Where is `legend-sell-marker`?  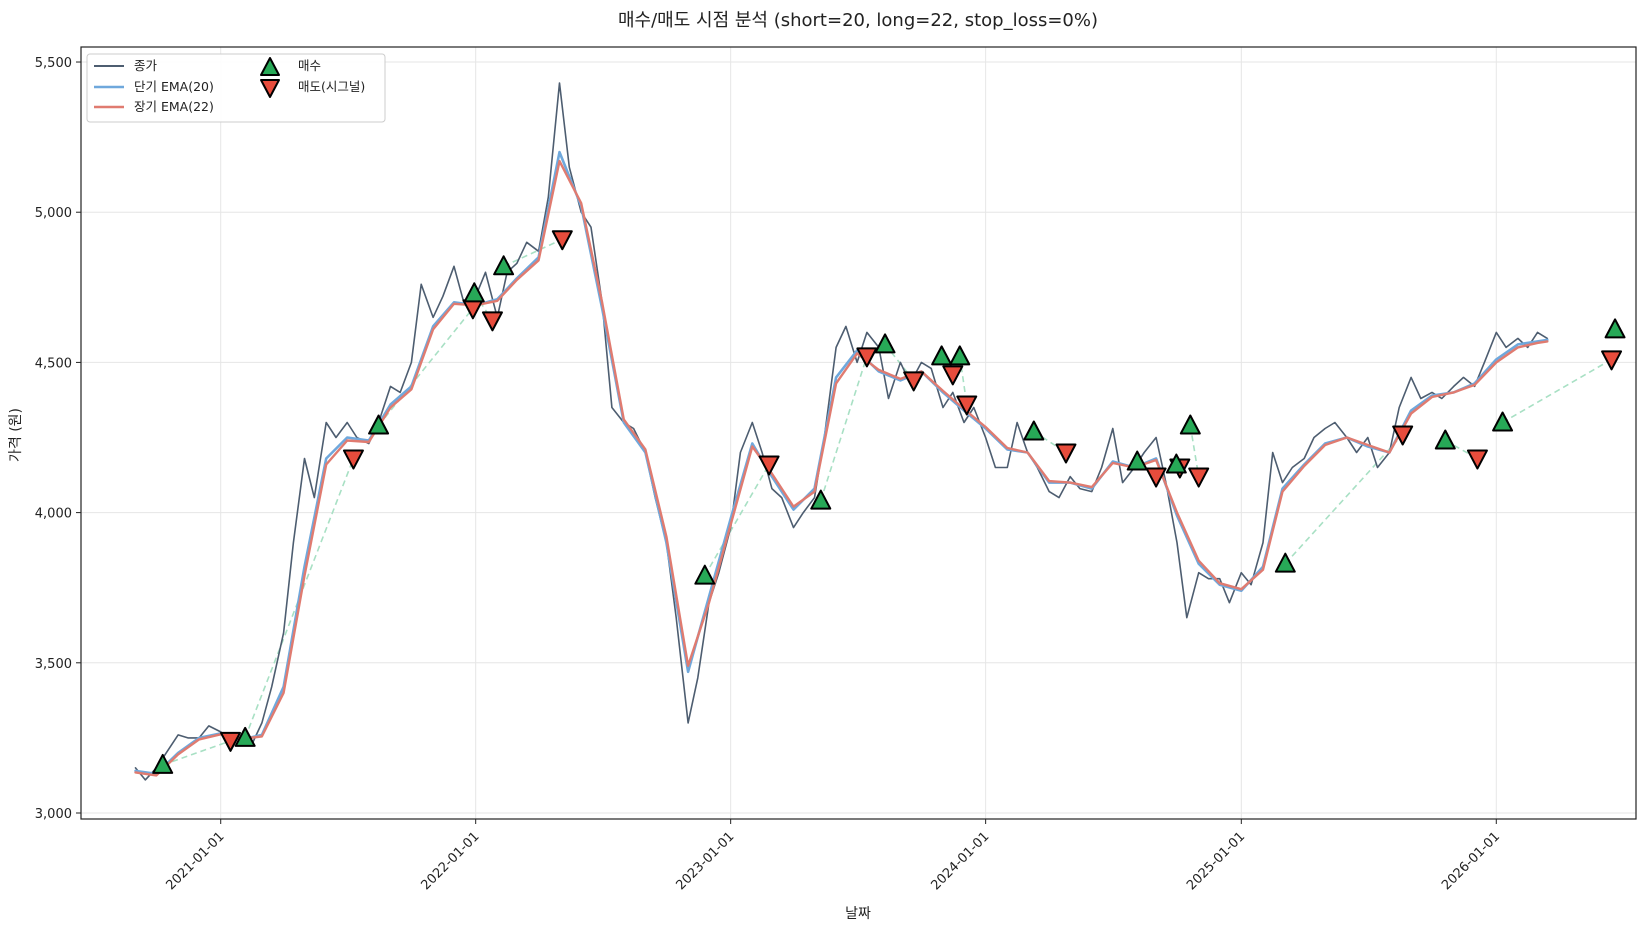 legend-sell-marker is located at coordinates (270, 88).